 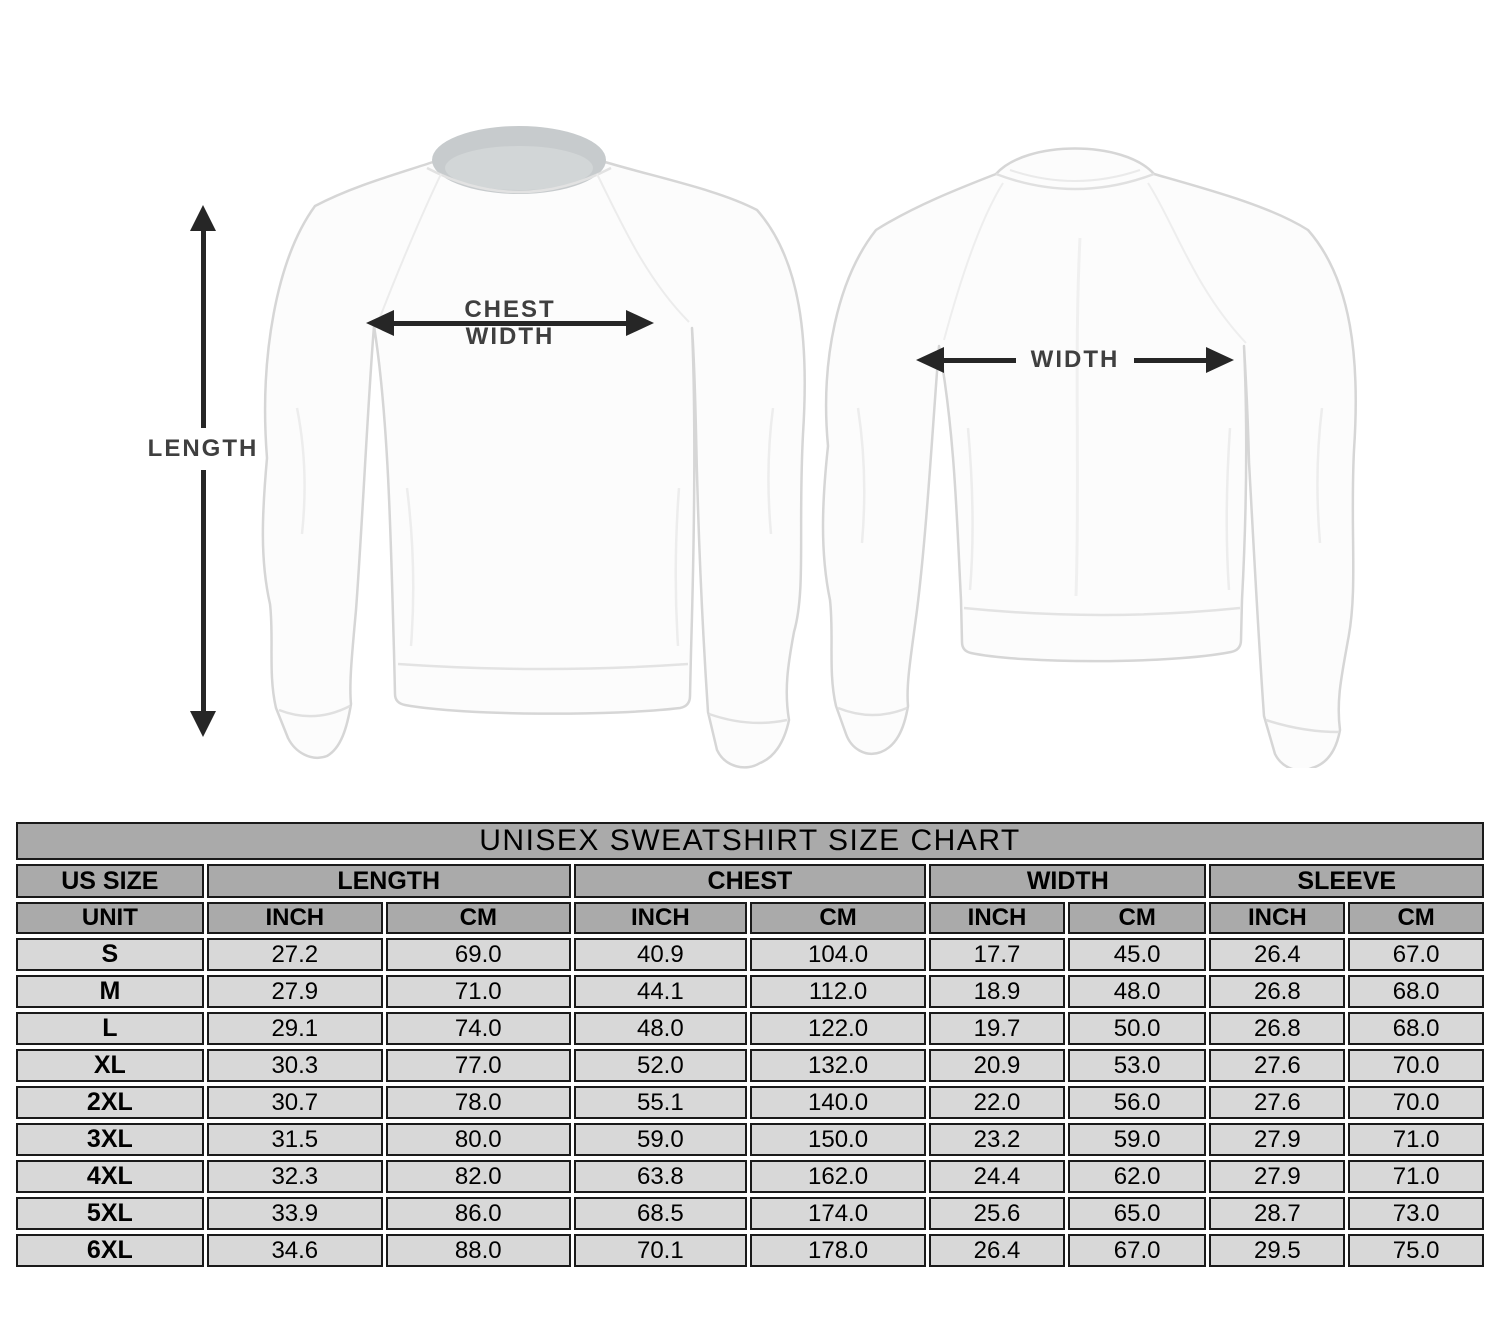 I want to click on size-label: 3XL, so click(x=110, y=1139).